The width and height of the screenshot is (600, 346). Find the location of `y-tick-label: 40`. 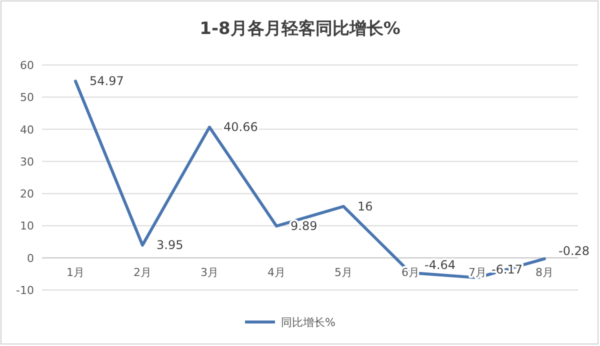

y-tick-label: 40 is located at coordinates (27, 129).